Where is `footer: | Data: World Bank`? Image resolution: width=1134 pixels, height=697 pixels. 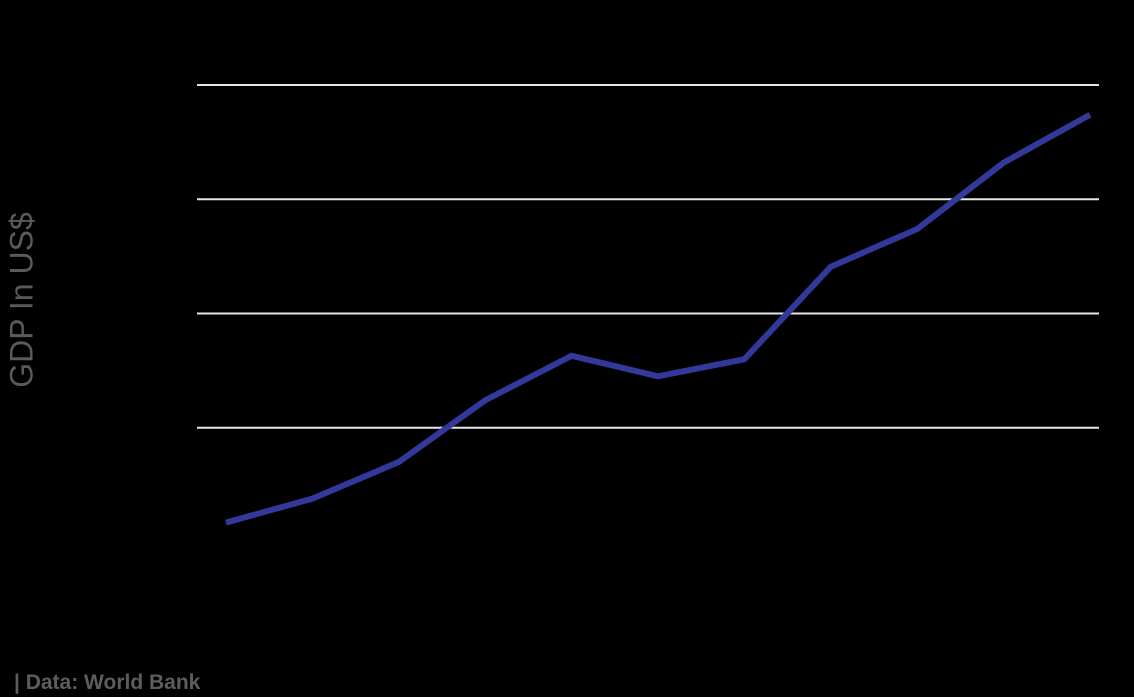
footer: | Data: World Bank is located at coordinates (104, 683).